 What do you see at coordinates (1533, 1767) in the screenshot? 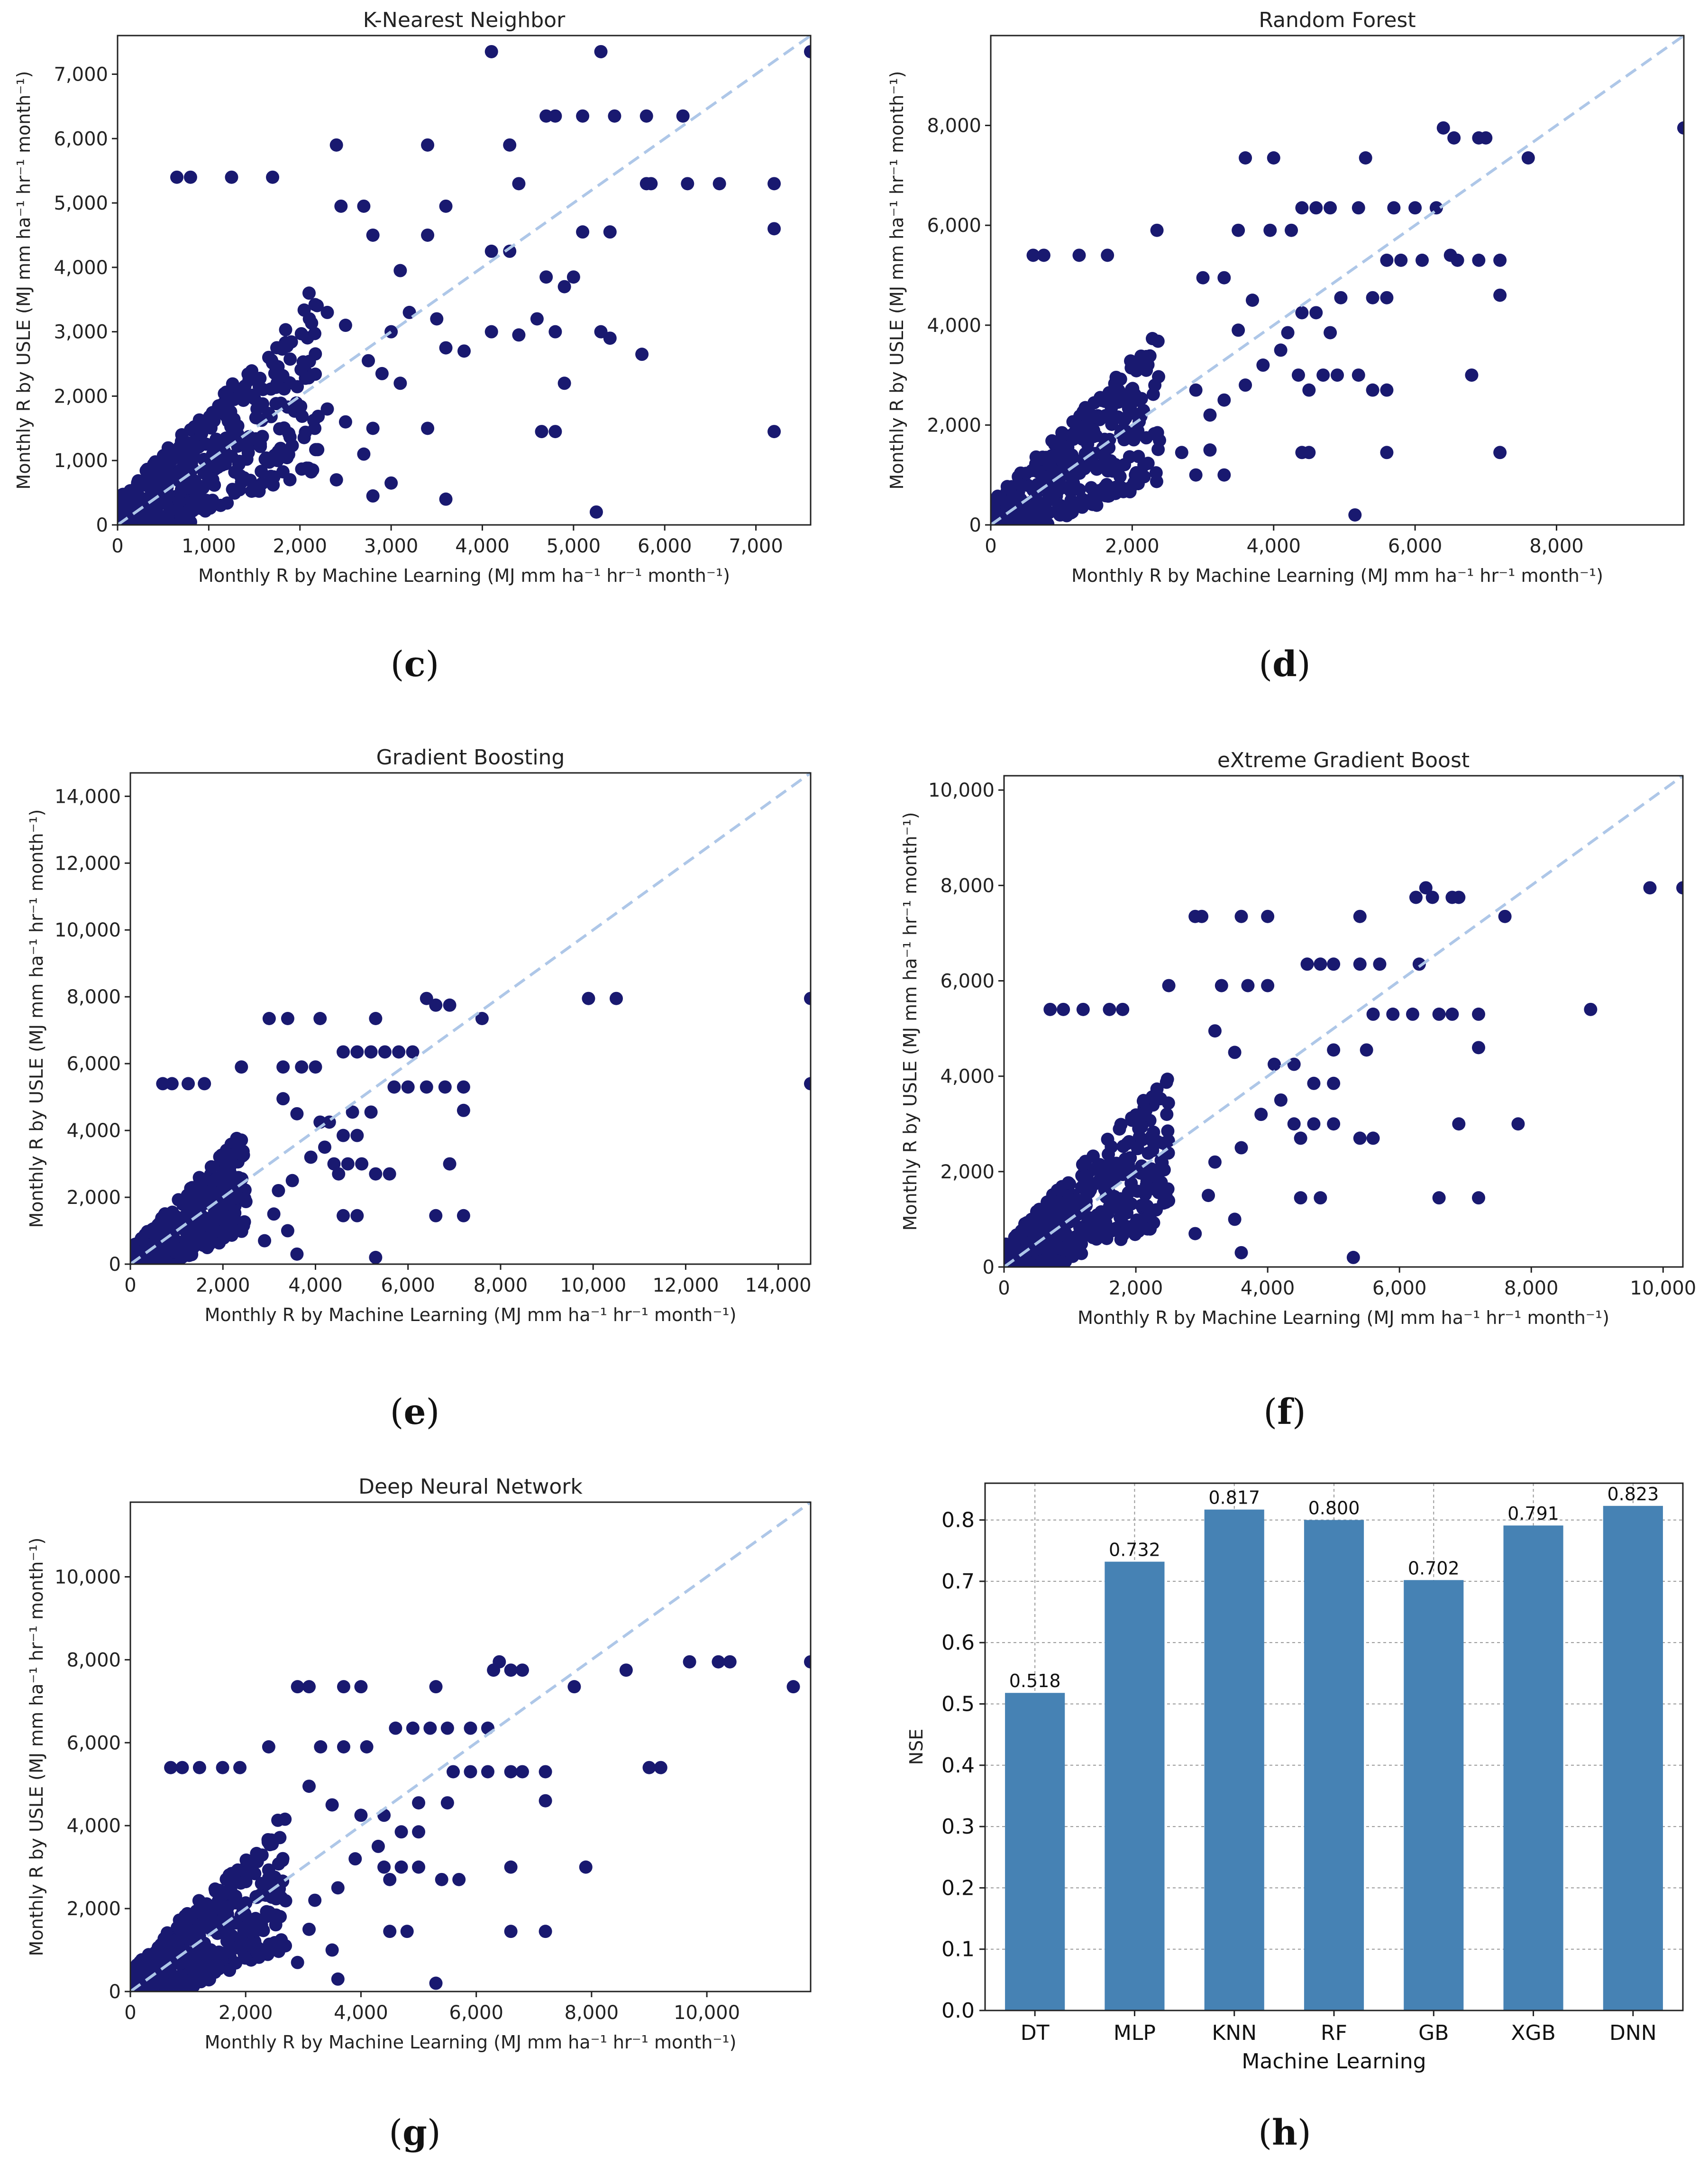
I see `bar-xgb` at bounding box center [1533, 1767].